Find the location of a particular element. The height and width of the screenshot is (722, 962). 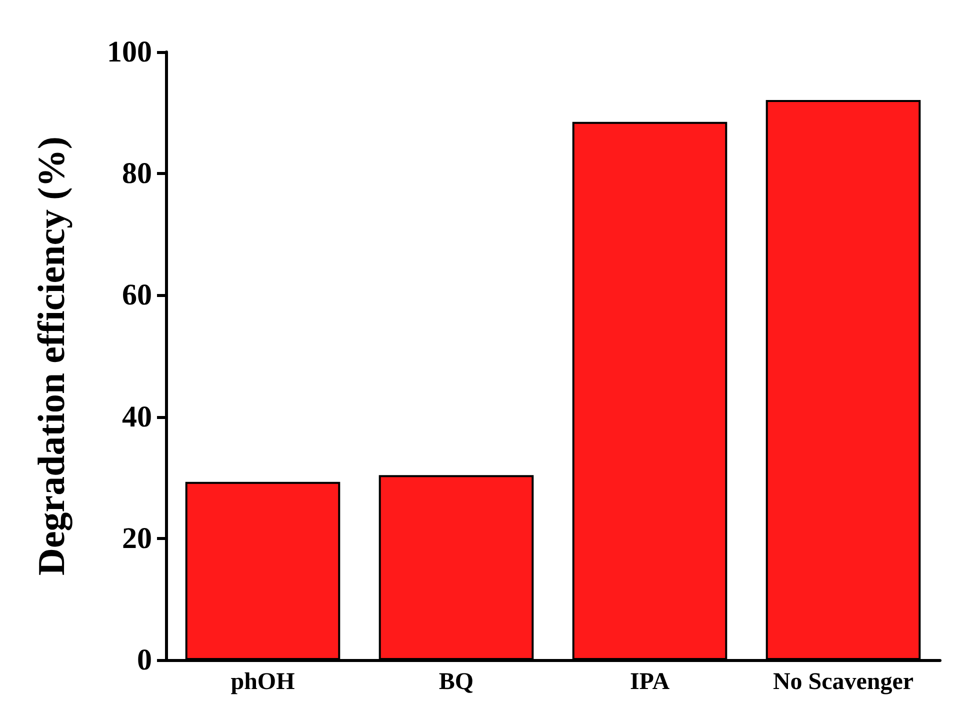

y-tick-label: 0 is located at coordinates (144, 660).